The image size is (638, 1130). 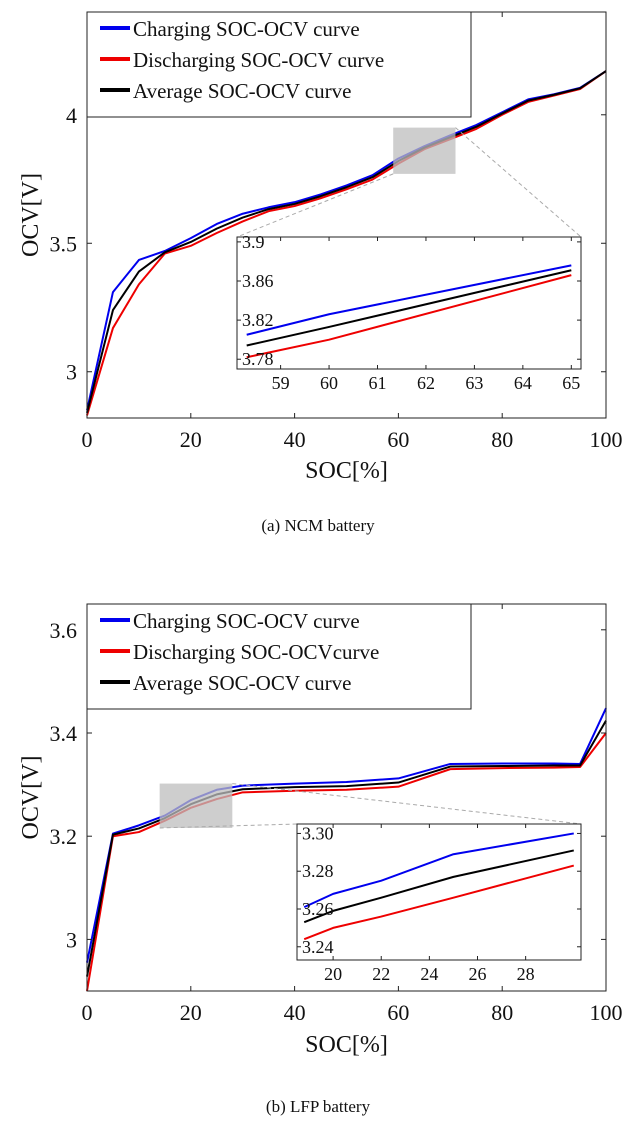 I want to click on lfp-inset-ytick-label: 3.30, so click(x=318, y=833).